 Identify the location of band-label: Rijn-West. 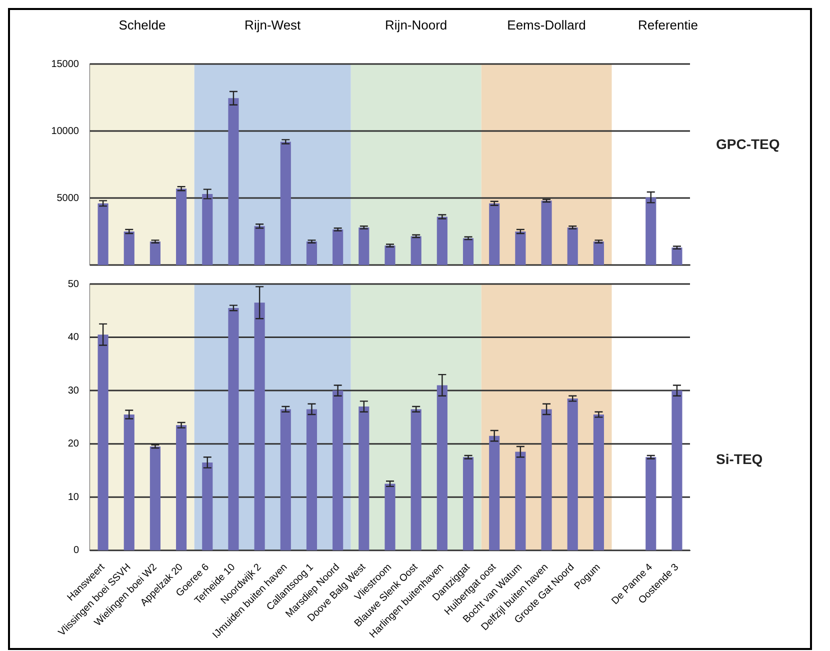
(273, 25).